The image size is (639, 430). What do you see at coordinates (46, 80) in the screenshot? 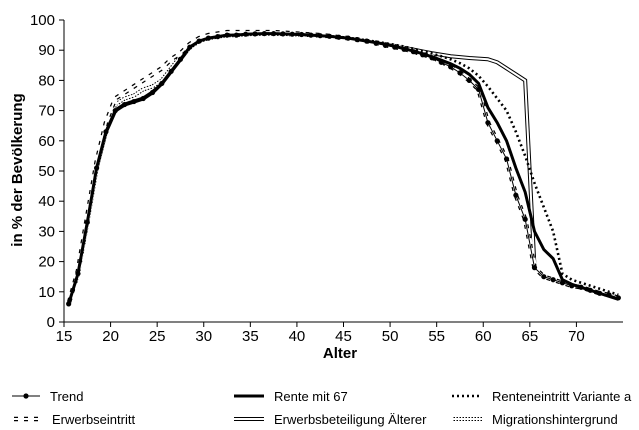
I see `y-tick-label: 80` at bounding box center [46, 80].